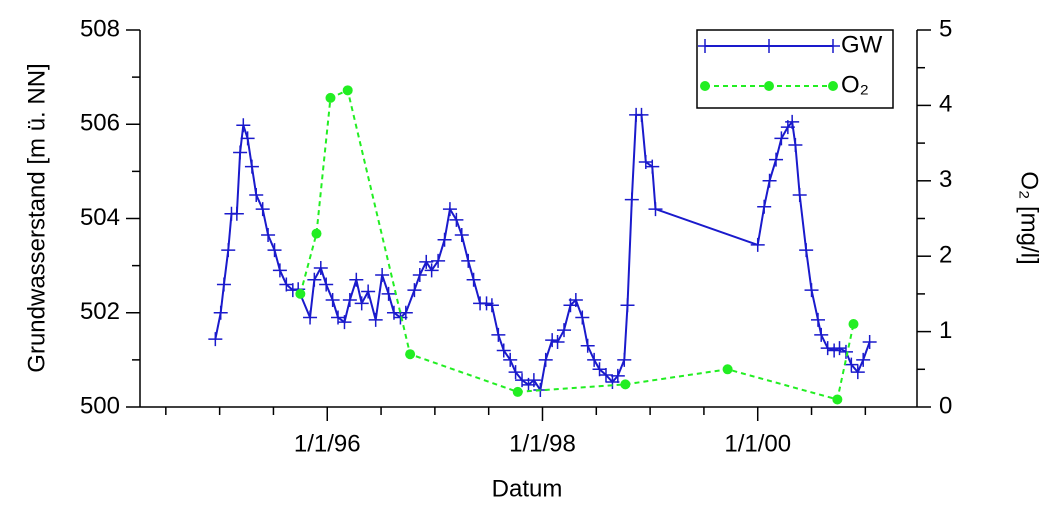 The height and width of the screenshot is (508, 1048). What do you see at coordinates (327, 443) in the screenshot?
I see `x-tick-label: 1/1/96` at bounding box center [327, 443].